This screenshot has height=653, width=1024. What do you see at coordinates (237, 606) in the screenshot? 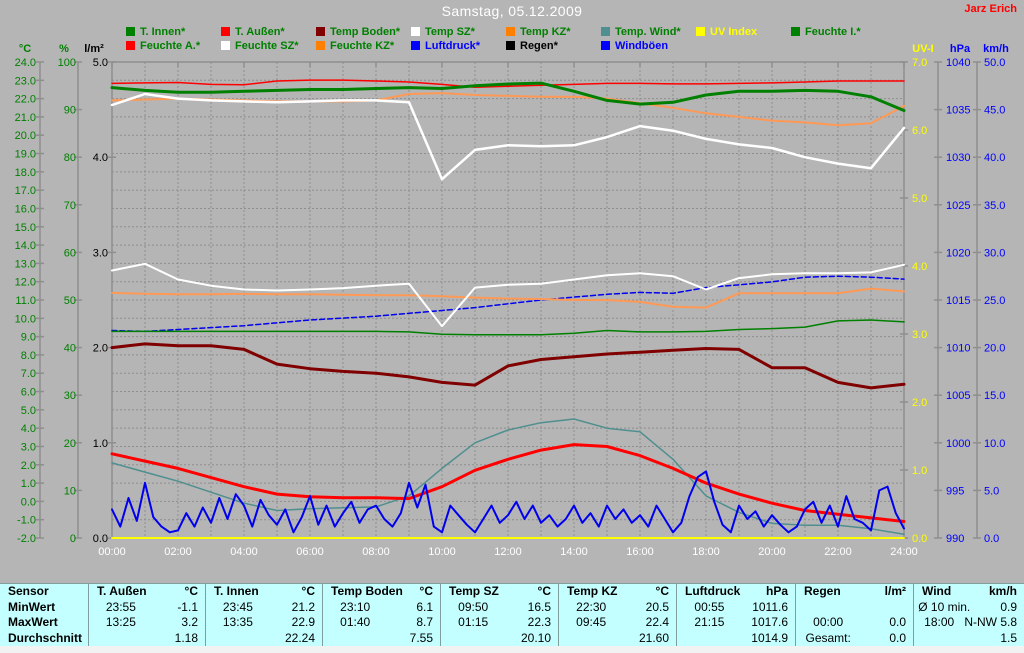
I see `cell-time: 23:45` at bounding box center [237, 606].